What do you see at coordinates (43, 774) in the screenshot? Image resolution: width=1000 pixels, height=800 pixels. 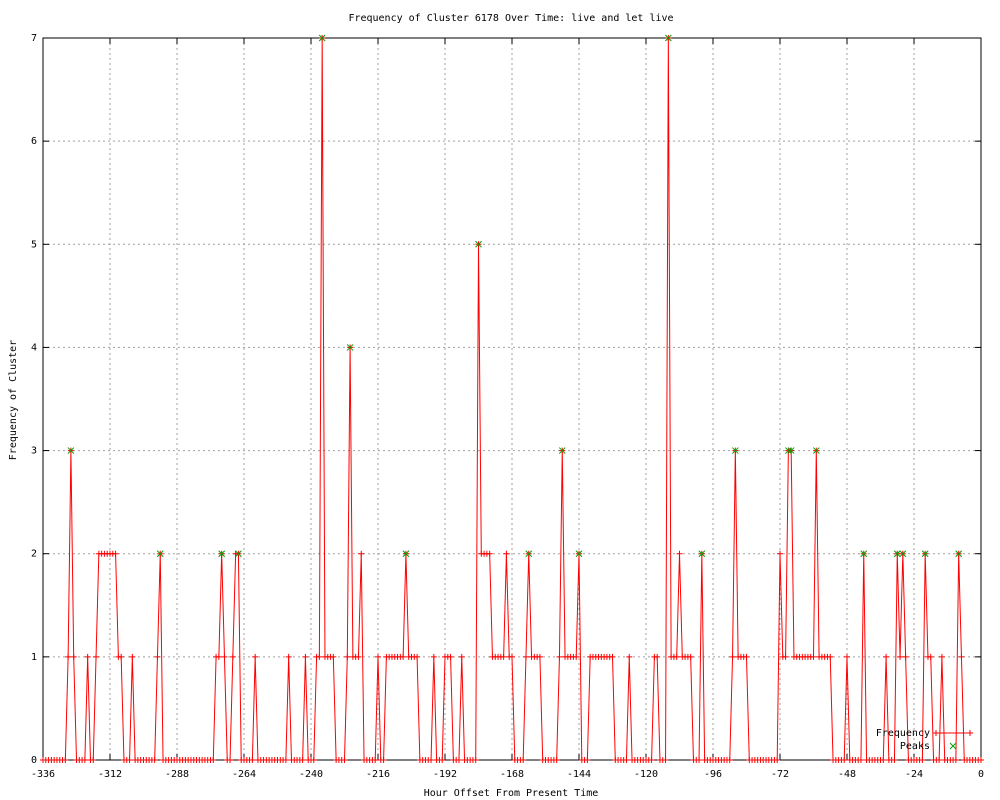 I see `x-tick-label: -336` at bounding box center [43, 774].